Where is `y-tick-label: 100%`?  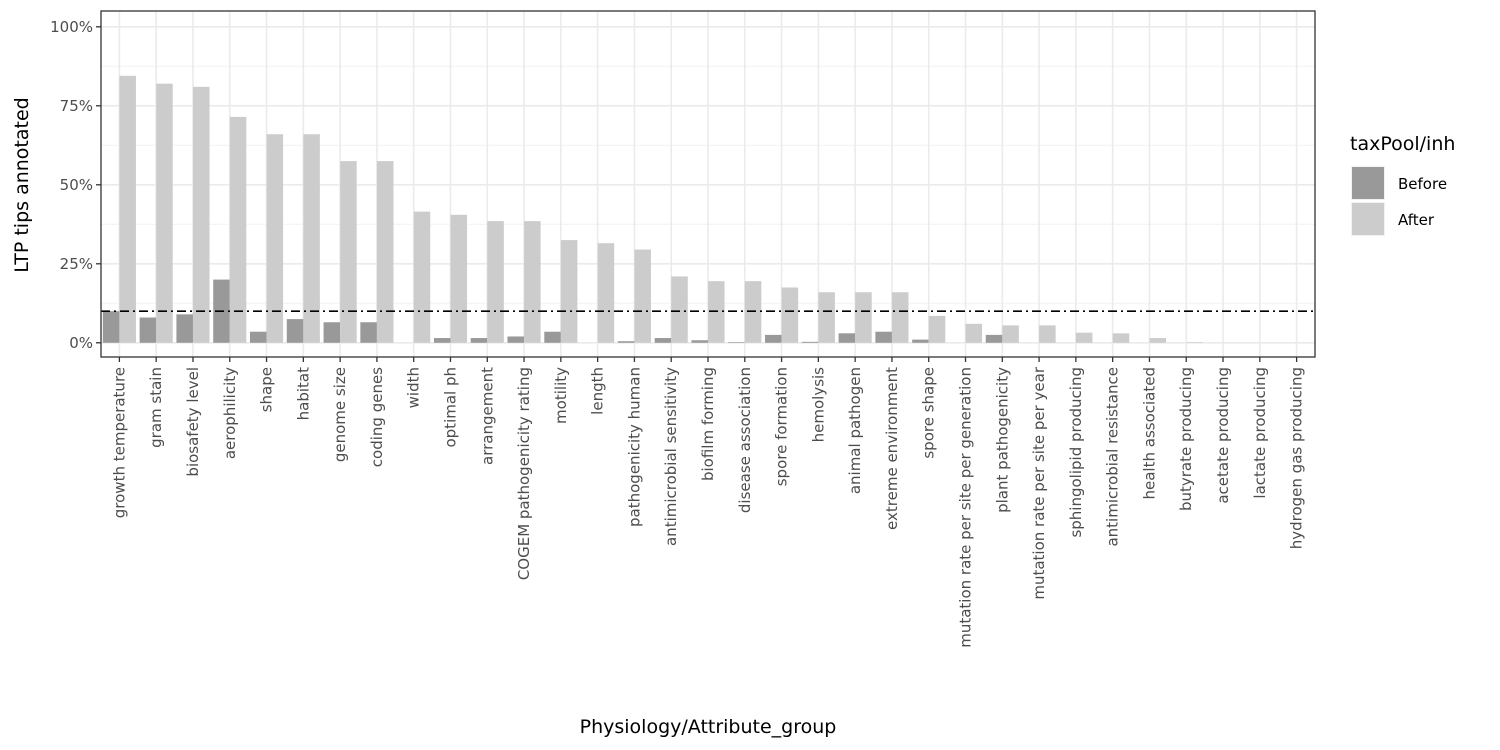 y-tick-label: 100% is located at coordinates (71, 27).